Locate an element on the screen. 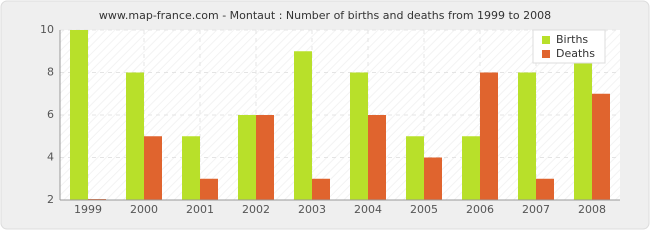 The image size is (650, 240). x-tick-label: 2003 is located at coordinates (312, 209).